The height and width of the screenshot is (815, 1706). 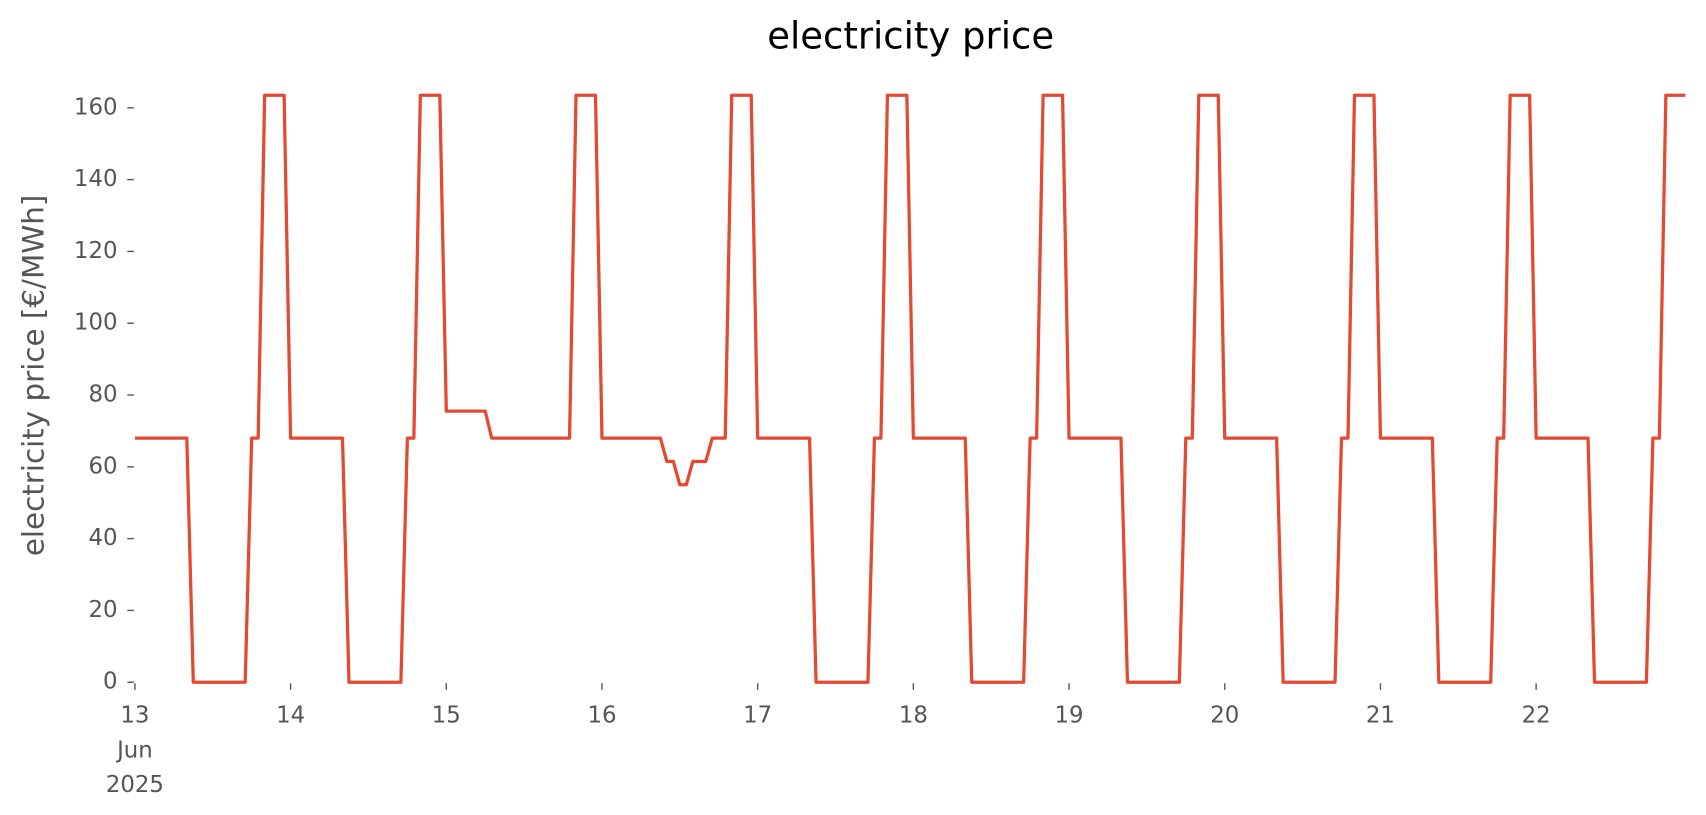 I want to click on x-tick-label: 18, so click(x=913, y=715).